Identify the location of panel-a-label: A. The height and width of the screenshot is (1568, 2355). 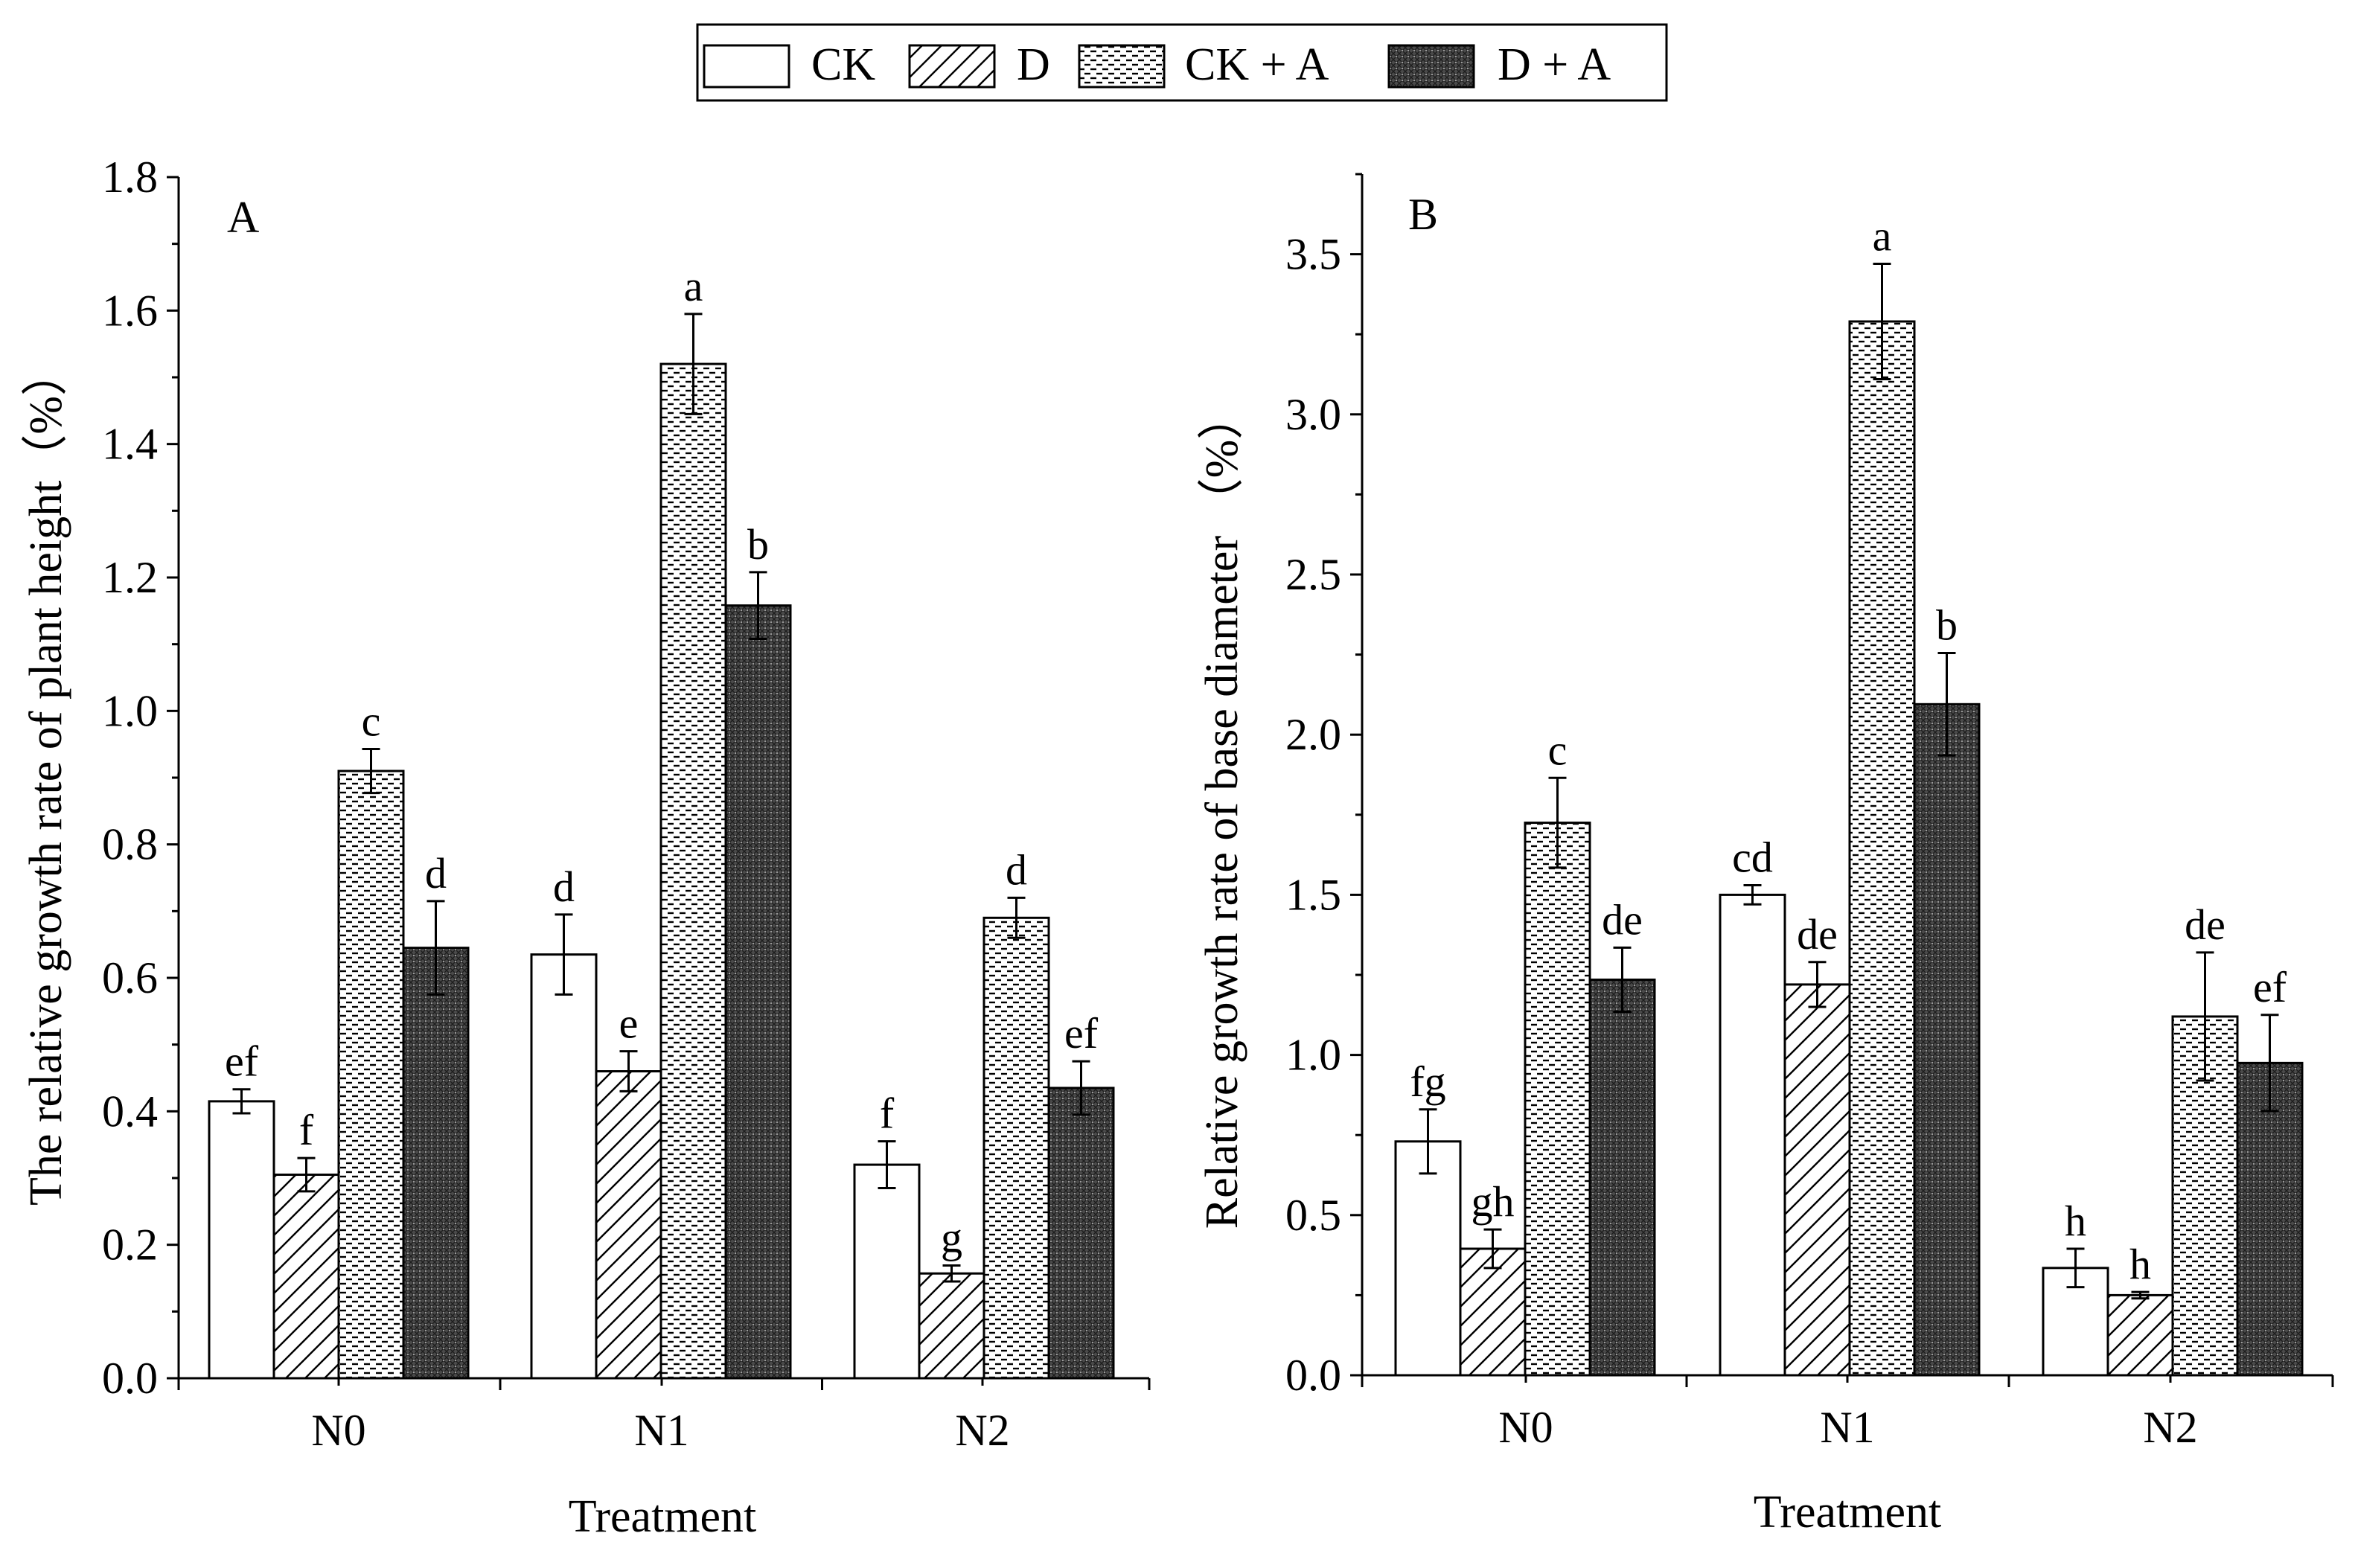
(243, 217).